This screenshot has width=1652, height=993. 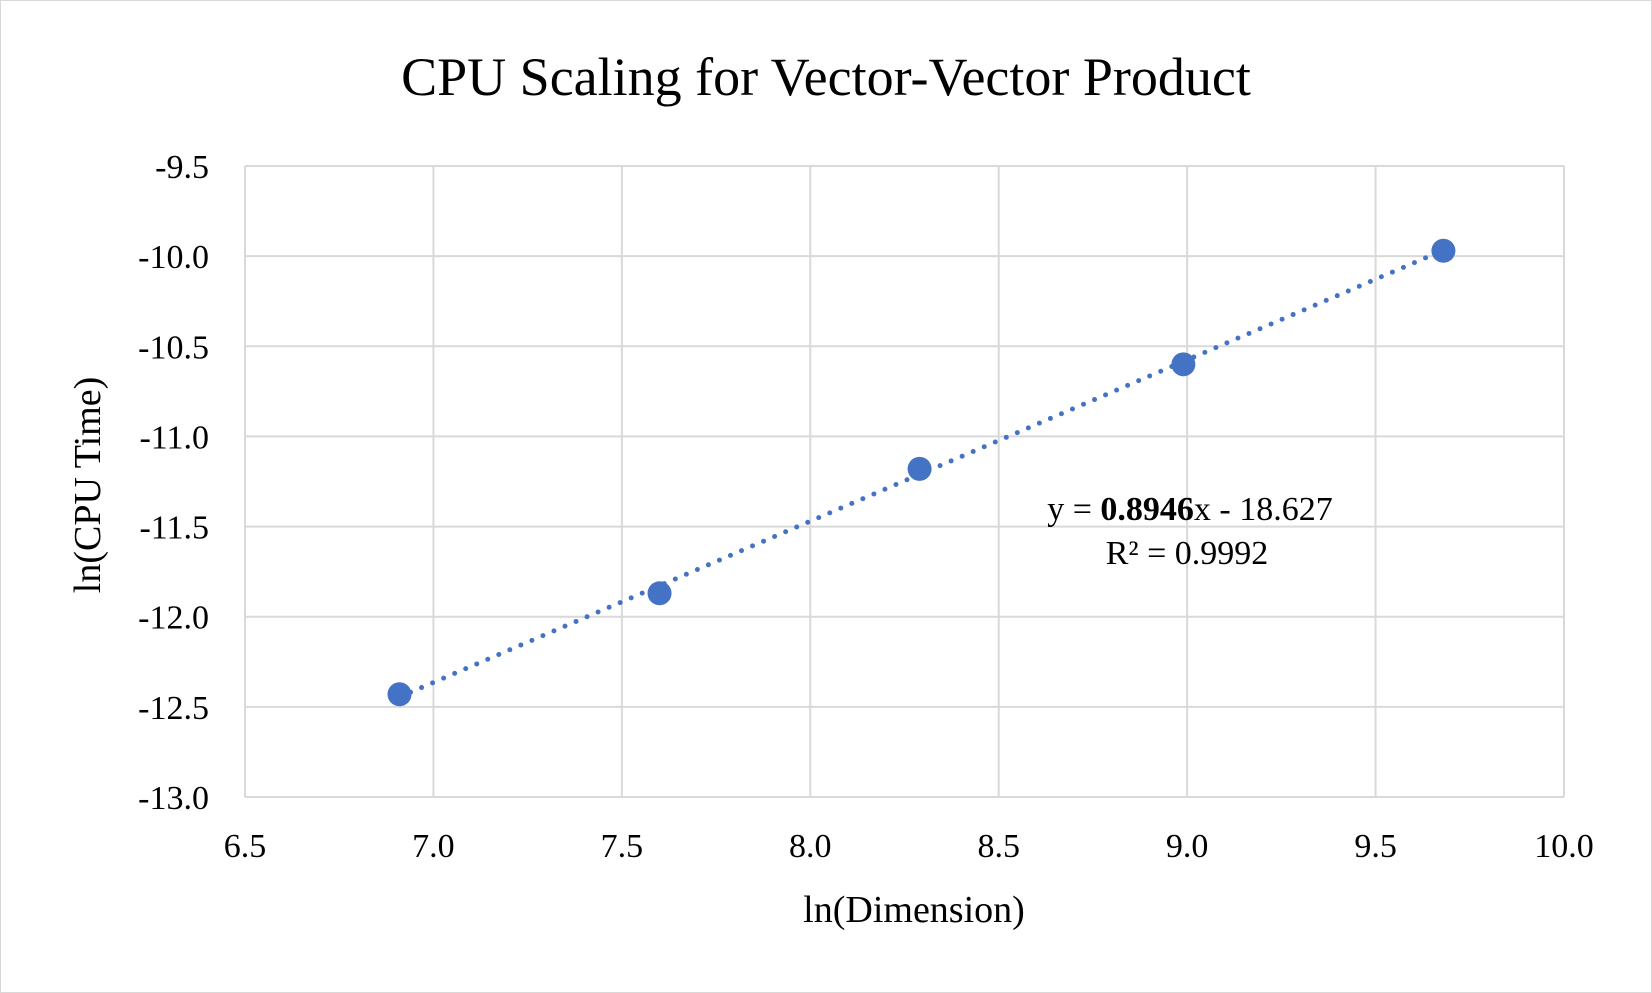 What do you see at coordinates (173, 483) in the screenshot?
I see `y-tick-labels: -9.5 -10.0 -10.5 -11.0 -11.5 -12.0 -12.5 -13.0` at bounding box center [173, 483].